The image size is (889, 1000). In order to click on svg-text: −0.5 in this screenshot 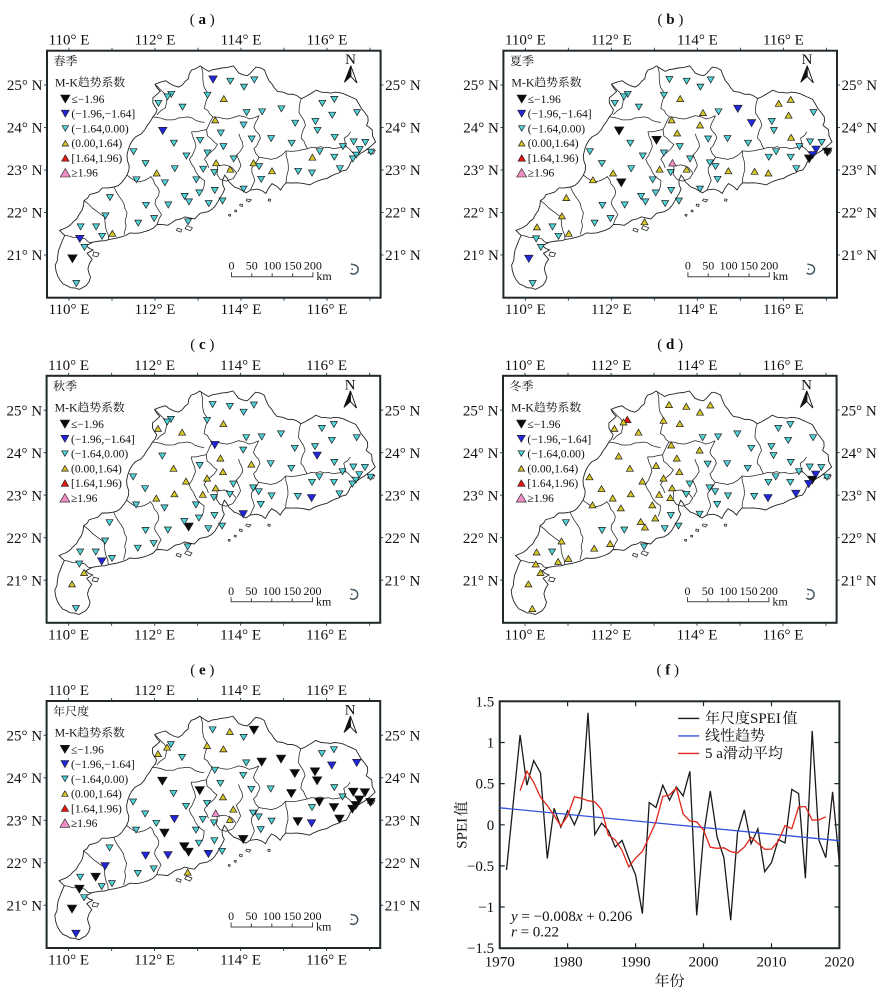, I will do `click(480, 867)`.